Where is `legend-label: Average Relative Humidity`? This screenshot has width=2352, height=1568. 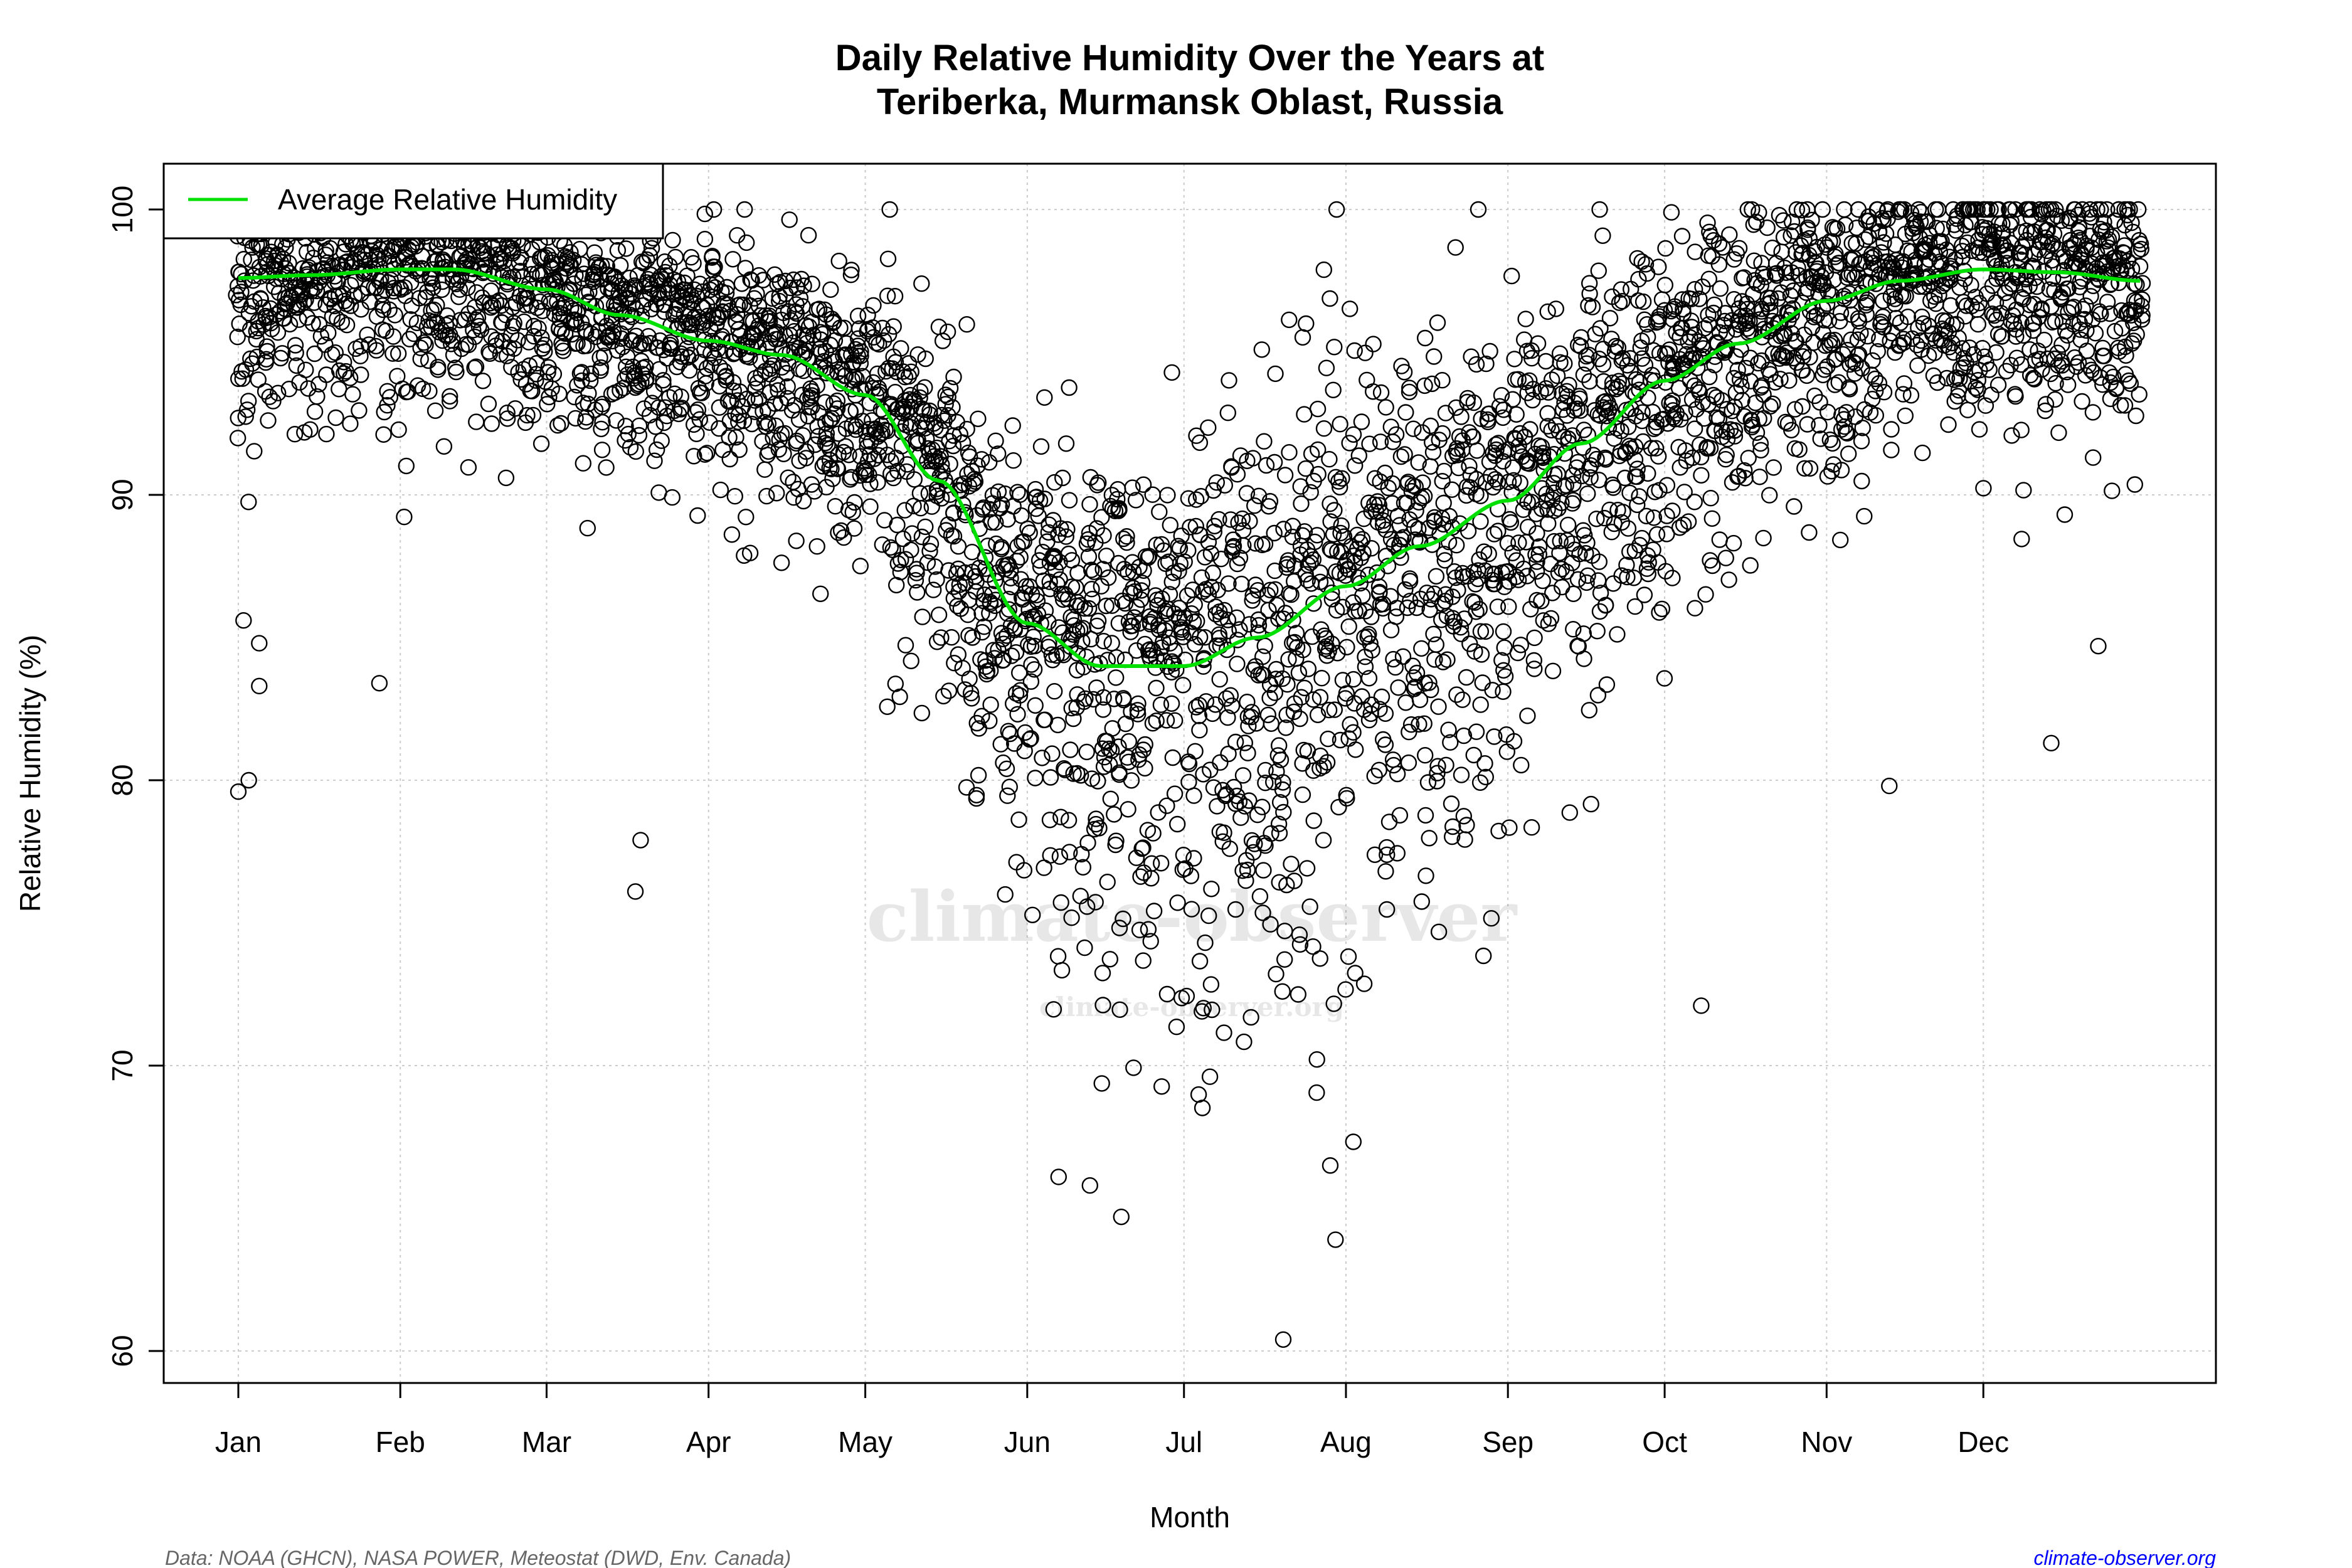 legend-label: Average Relative Humidity is located at coordinates (447, 199).